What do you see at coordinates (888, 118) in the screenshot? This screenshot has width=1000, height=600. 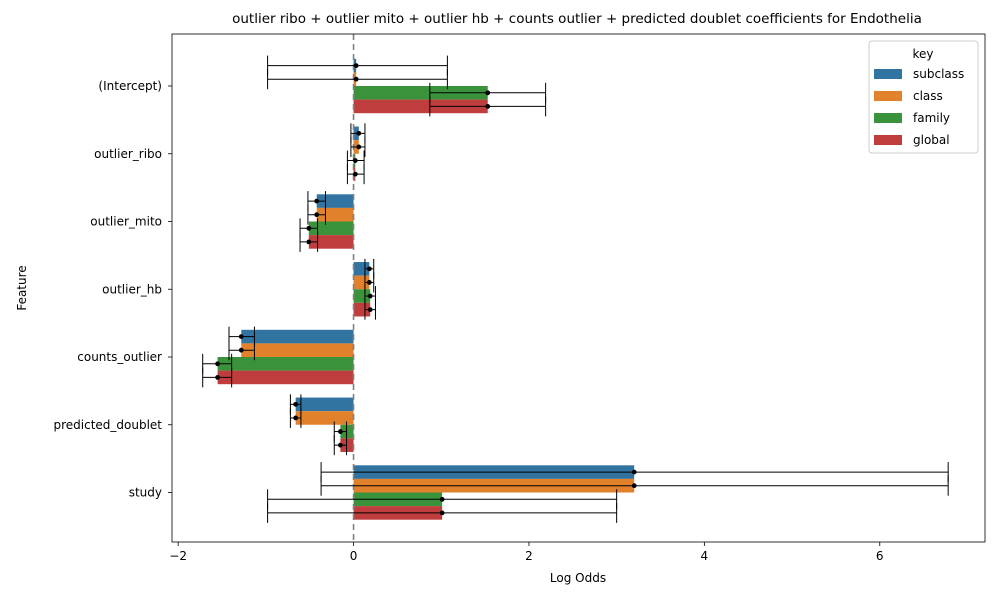 I see `legend-swatch-family` at bounding box center [888, 118].